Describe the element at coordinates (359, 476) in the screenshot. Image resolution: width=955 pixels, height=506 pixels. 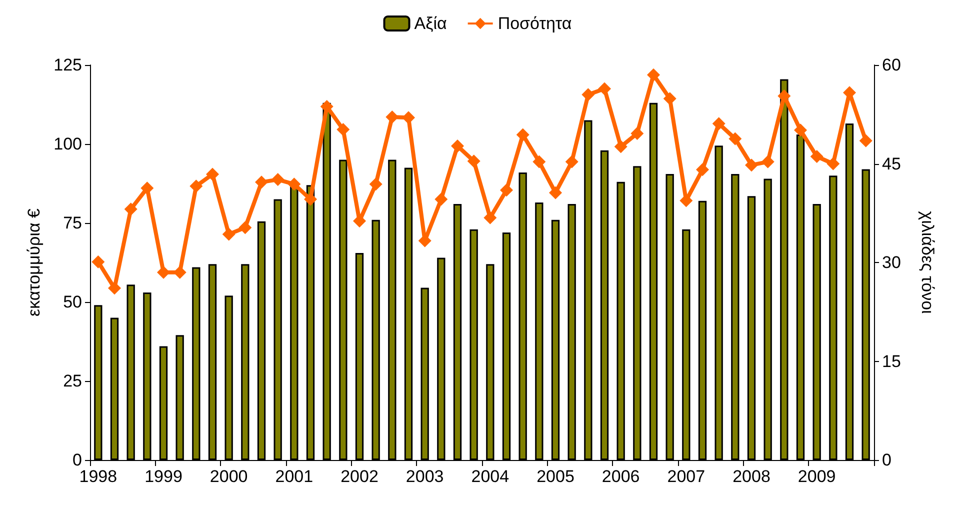
I see `x-tick-label: 2002` at that location.